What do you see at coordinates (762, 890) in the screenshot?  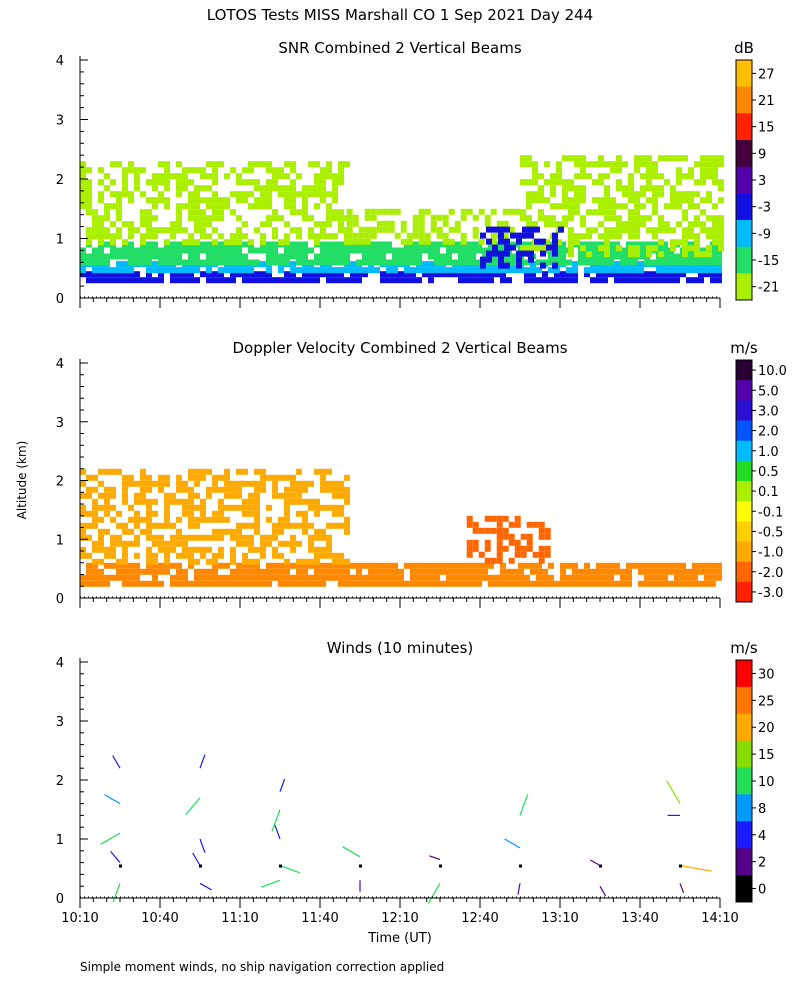 I see `colorbar-label: 0` at bounding box center [762, 890].